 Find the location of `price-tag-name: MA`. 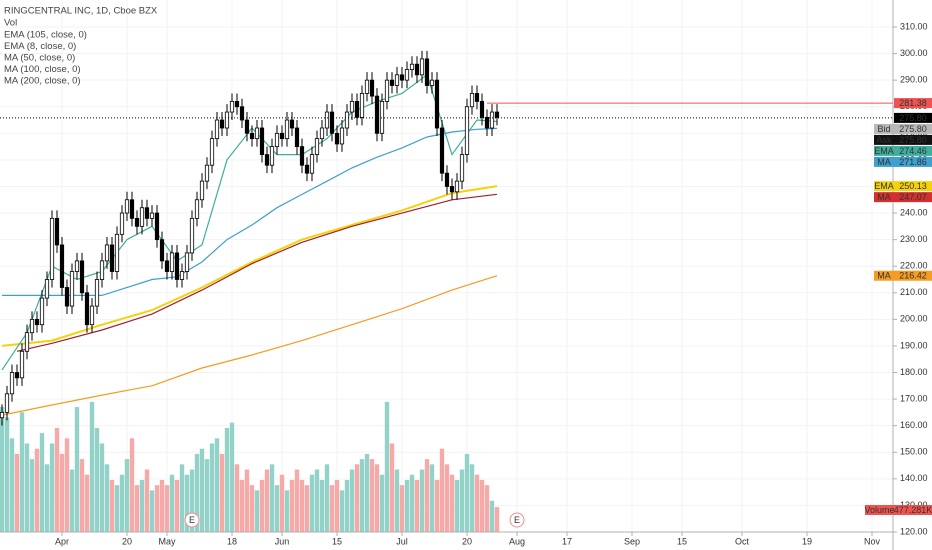

price-tag-name: MA is located at coordinates (884, 276).